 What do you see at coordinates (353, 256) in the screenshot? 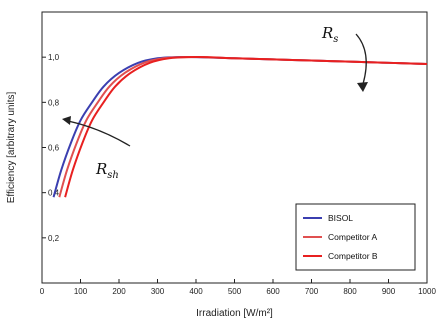
I see `legend-label: Competitor B` at bounding box center [353, 256].